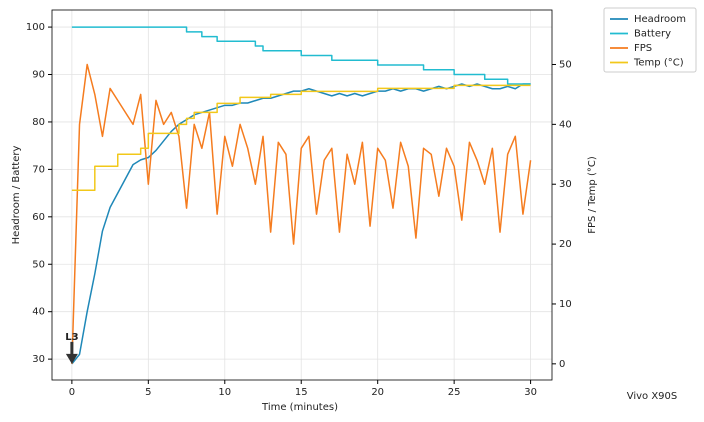 The image size is (704, 422). What do you see at coordinates (652, 34) in the screenshot?
I see `legend-label: Battery` at bounding box center [652, 34].